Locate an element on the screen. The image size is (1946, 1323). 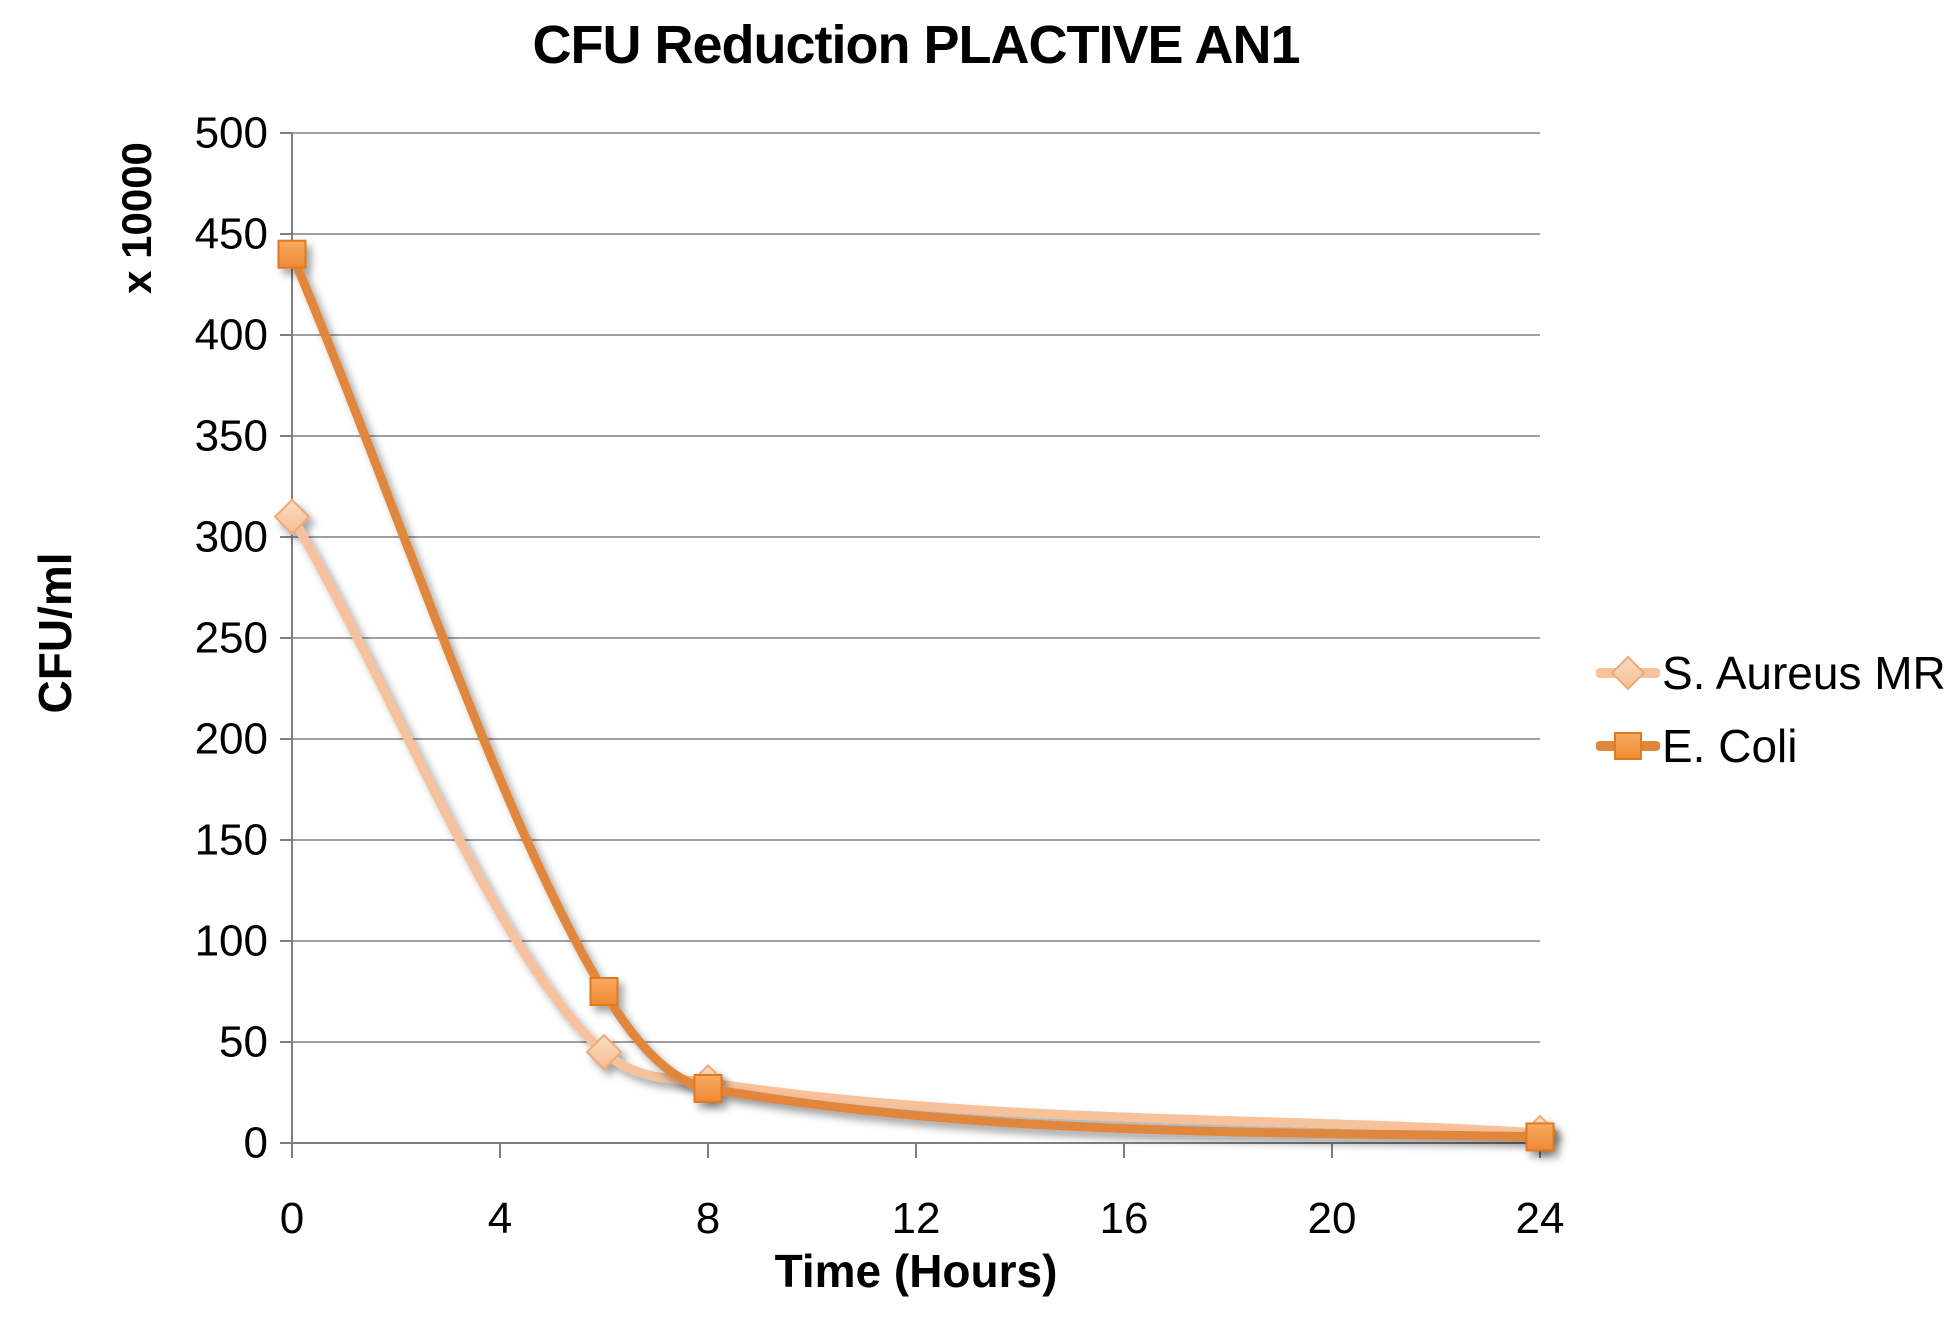
x-axis-title: Time (Hours) is located at coordinates (916, 1271).